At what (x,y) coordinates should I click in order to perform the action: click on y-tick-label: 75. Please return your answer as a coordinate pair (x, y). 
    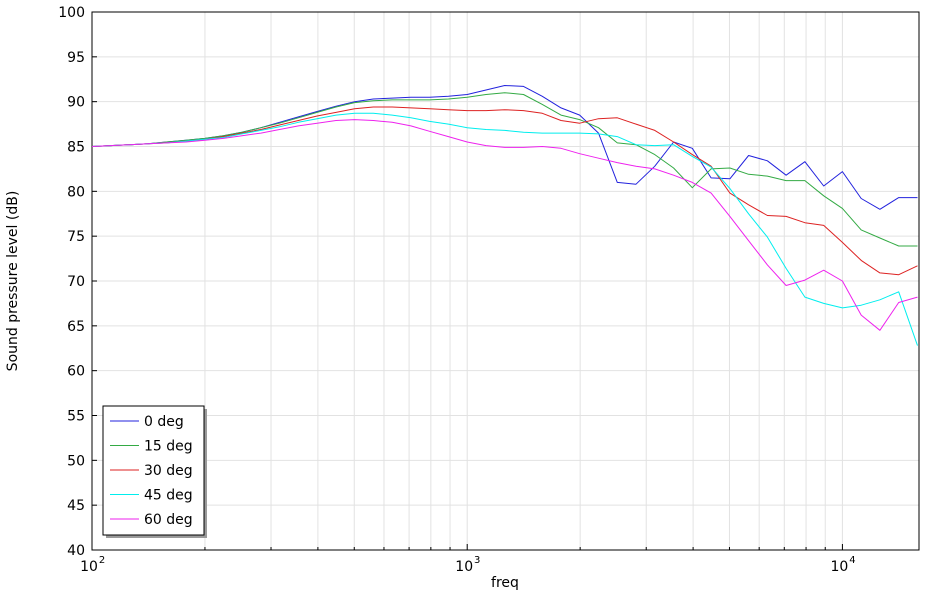
    Looking at the image, I should click on (76, 237).